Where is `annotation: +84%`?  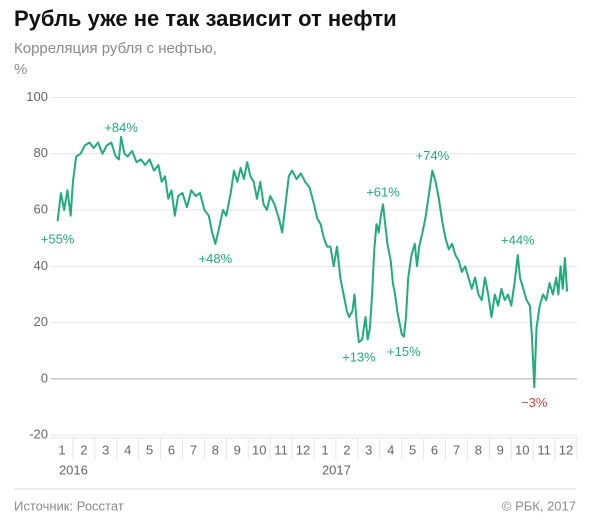
annotation: +84% is located at coordinates (121, 127).